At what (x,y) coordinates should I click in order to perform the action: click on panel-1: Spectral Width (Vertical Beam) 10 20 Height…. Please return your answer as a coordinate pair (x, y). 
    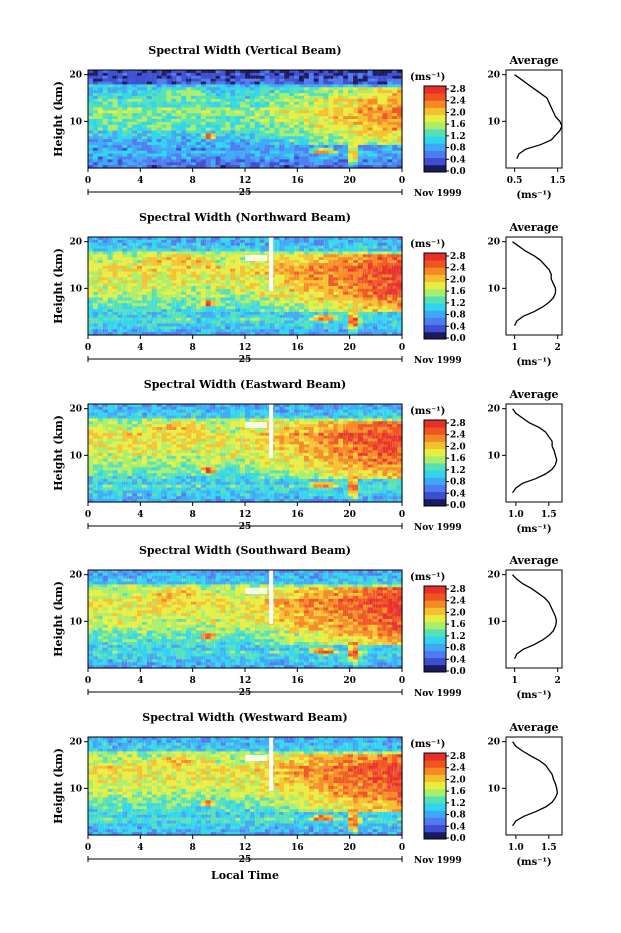
    Looking at the image, I should click on (309, 122).